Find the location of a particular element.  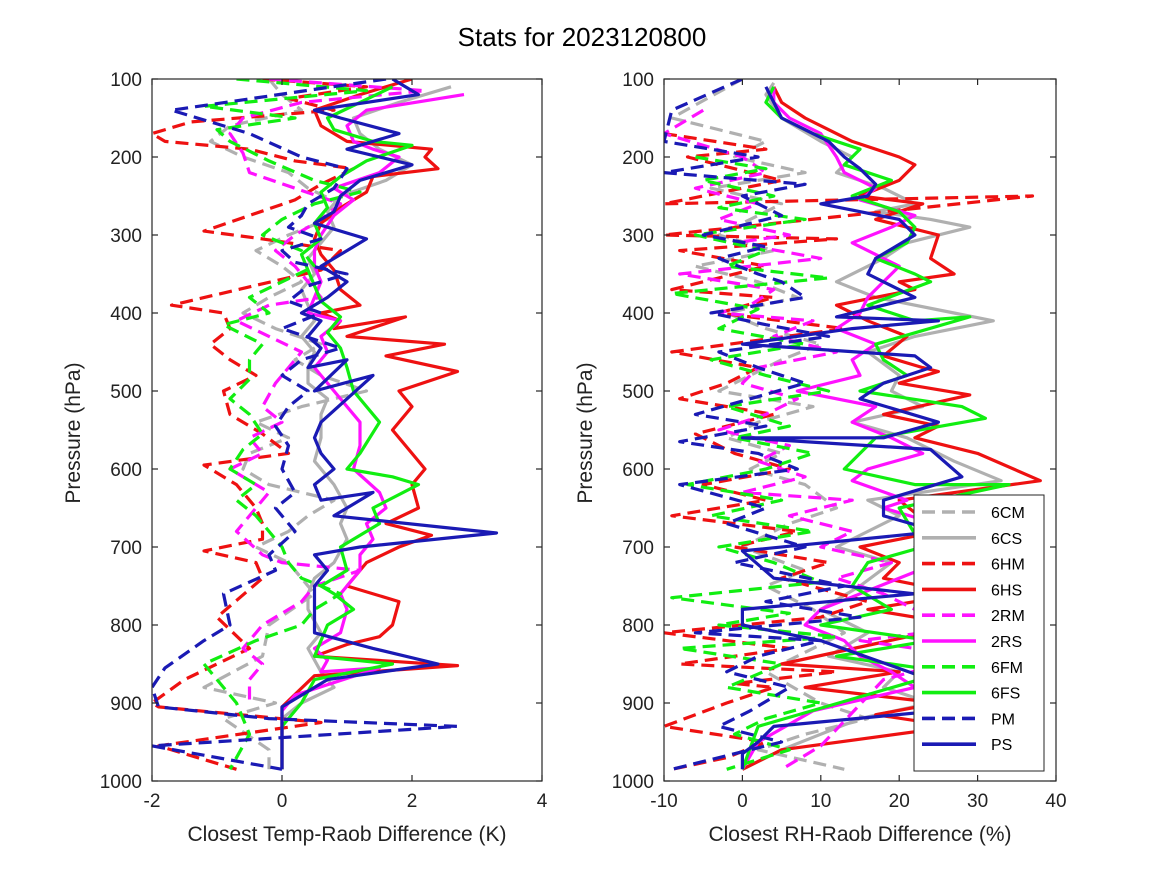

x-tick-label: 30 is located at coordinates (977, 801).